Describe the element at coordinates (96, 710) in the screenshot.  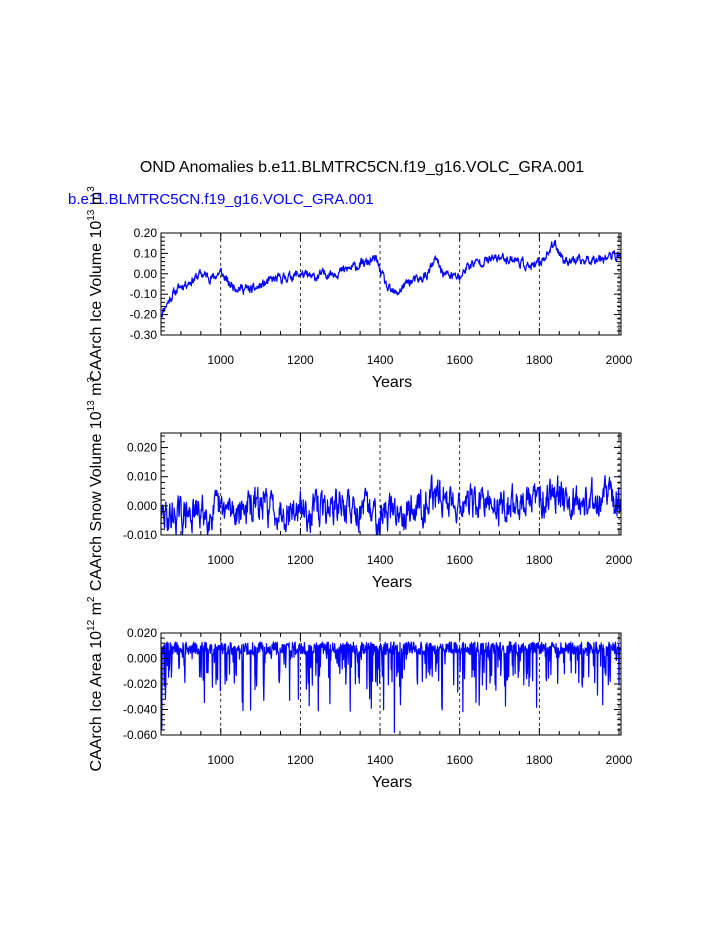
I see `y-axis-label-name: CAArch Ice Area` at that location.